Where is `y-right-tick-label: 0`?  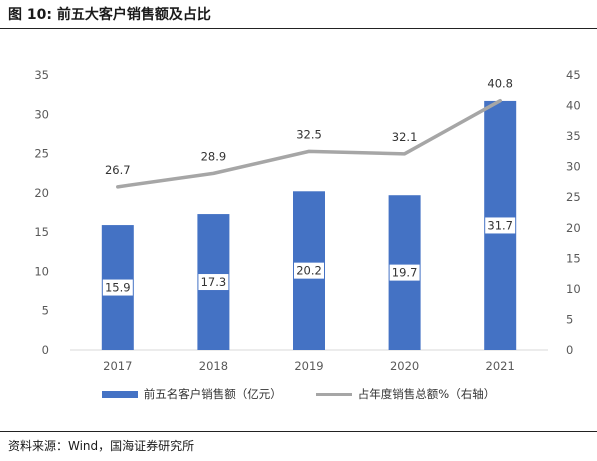 y-right-tick-label: 0 is located at coordinates (569, 350).